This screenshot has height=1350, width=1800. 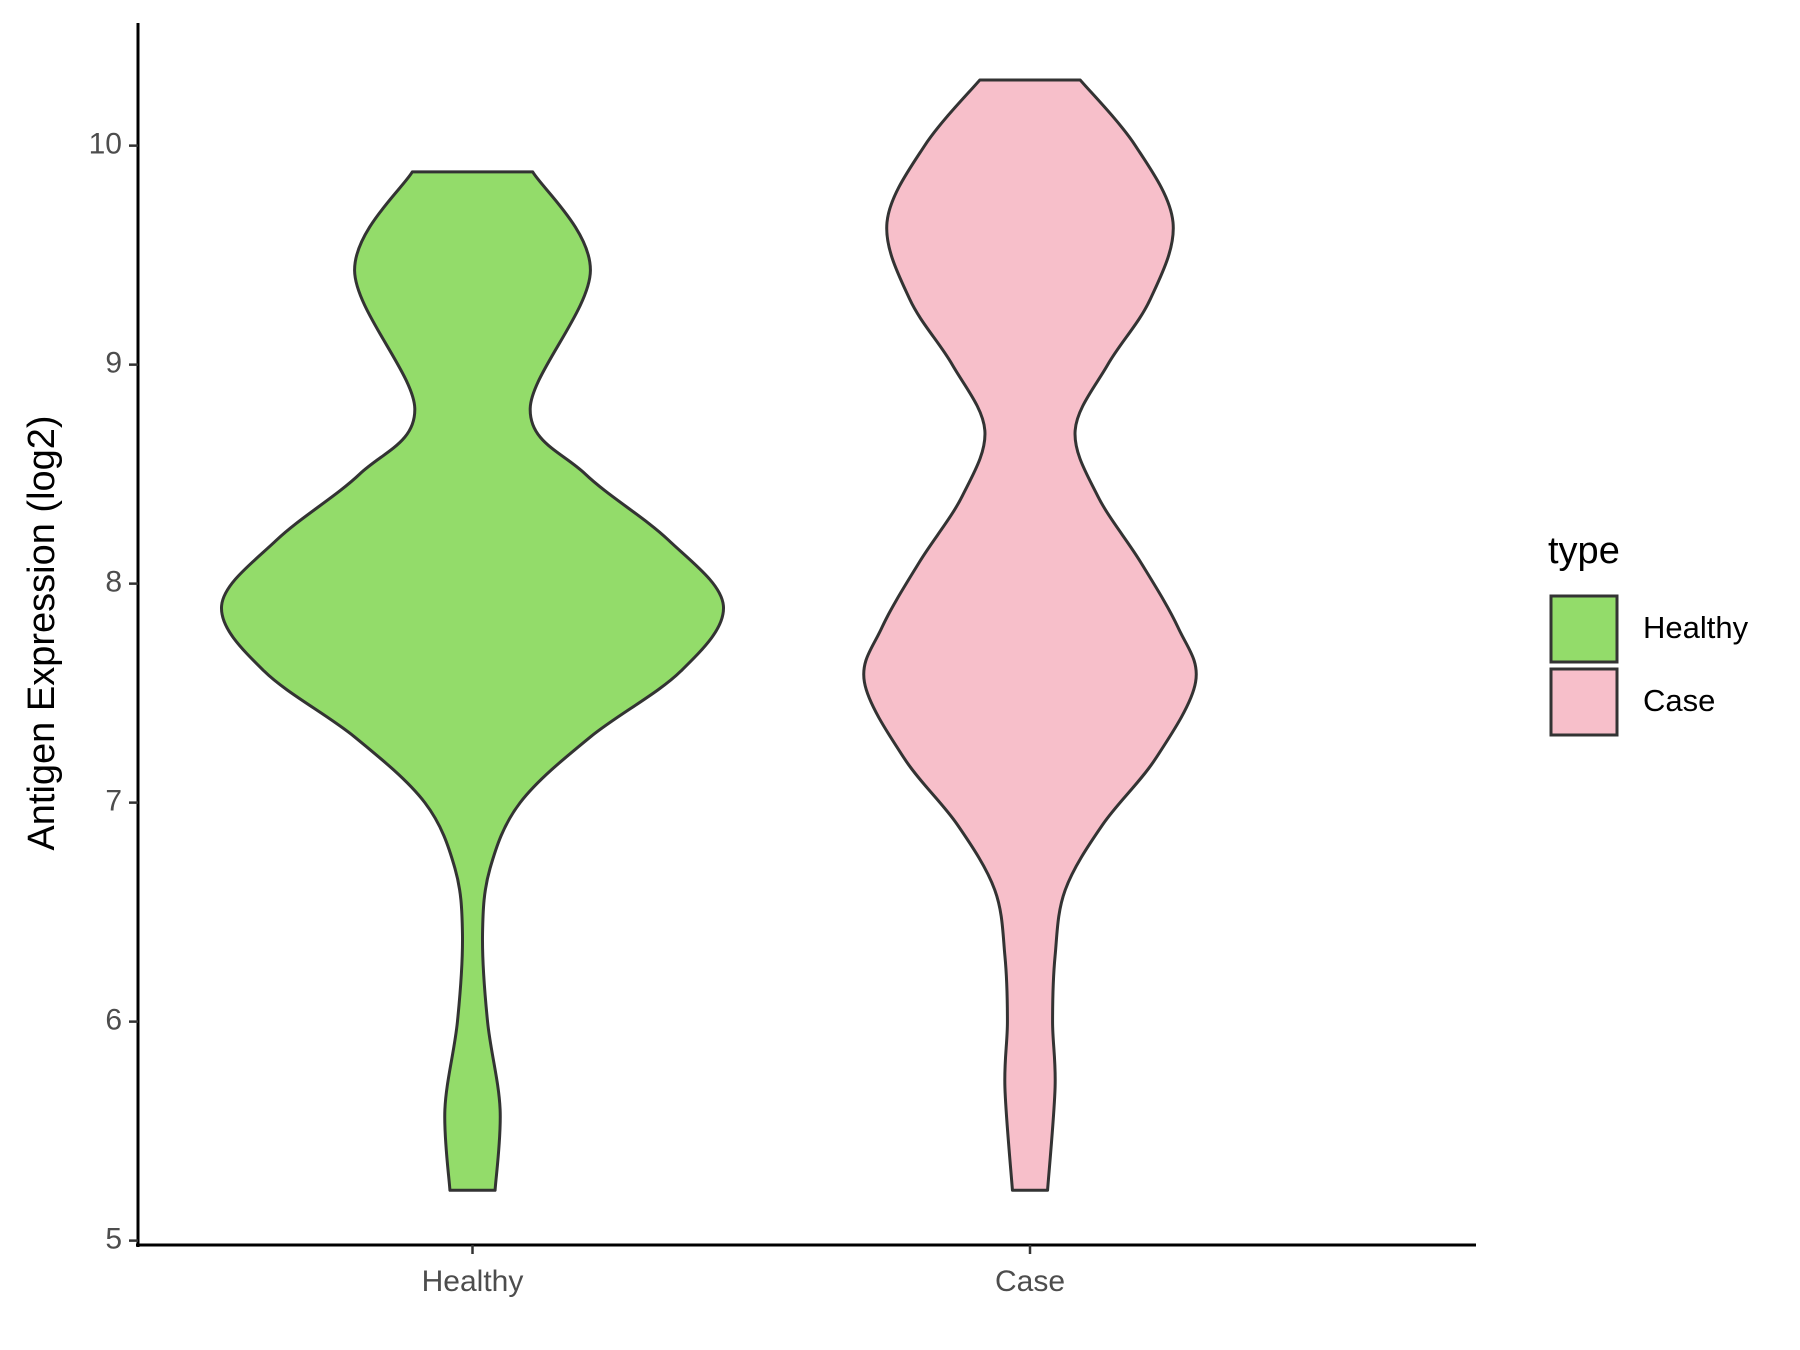 What do you see at coordinates (105, 144) in the screenshot?
I see `y-tick-label: 10` at bounding box center [105, 144].